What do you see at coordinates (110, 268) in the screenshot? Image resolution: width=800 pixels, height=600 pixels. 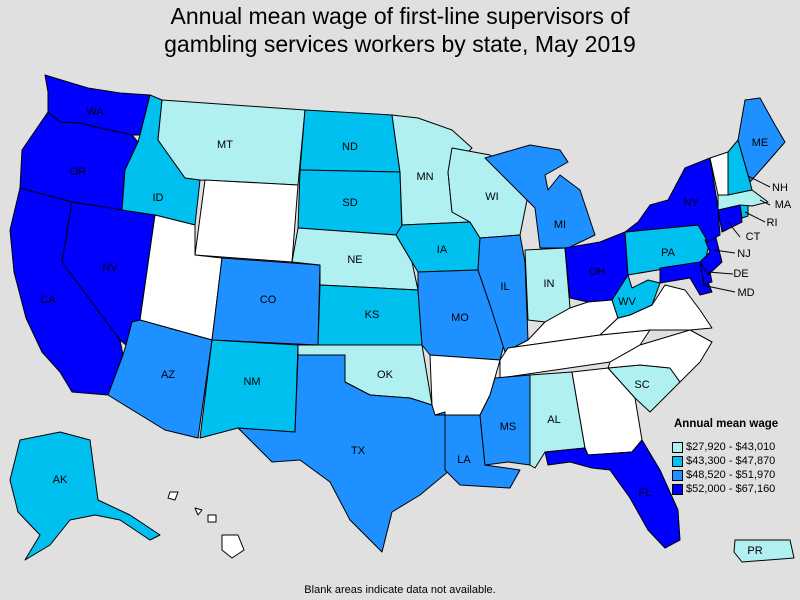 I see `state-label-NV: NV` at bounding box center [110, 268].